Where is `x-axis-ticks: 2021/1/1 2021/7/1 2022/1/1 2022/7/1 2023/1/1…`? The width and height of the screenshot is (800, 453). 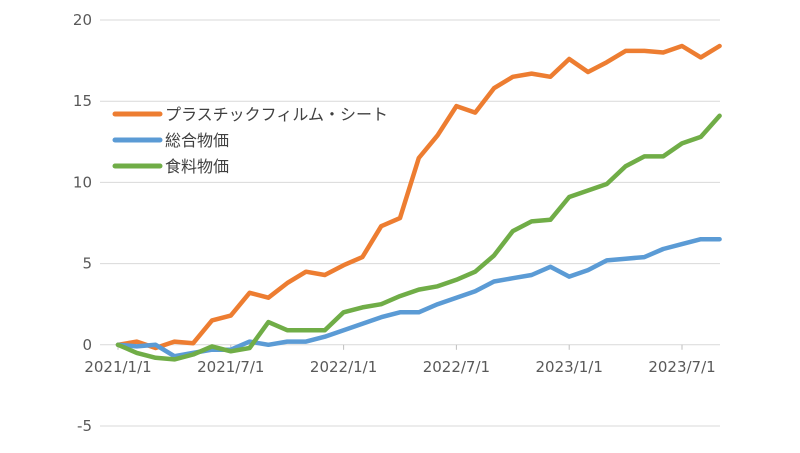 x-axis-ticks: 2021/1/1 2021/7/1 2022/1/1 2022/7/1 2023/1/1… is located at coordinates (400, 360).